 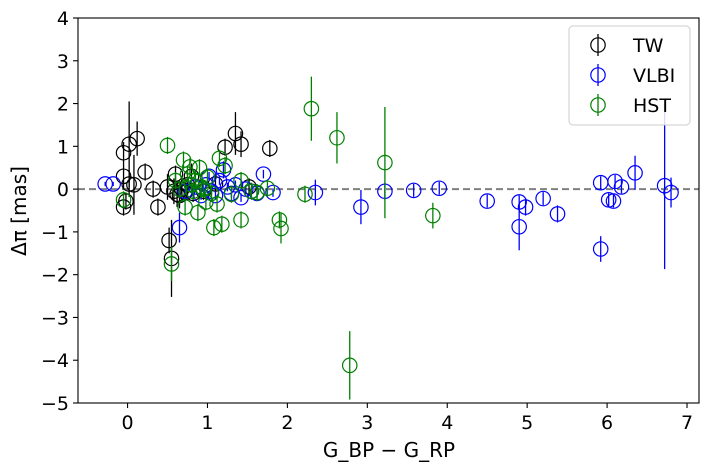 I want to click on legend-label-tw: TW, so click(x=648, y=46).